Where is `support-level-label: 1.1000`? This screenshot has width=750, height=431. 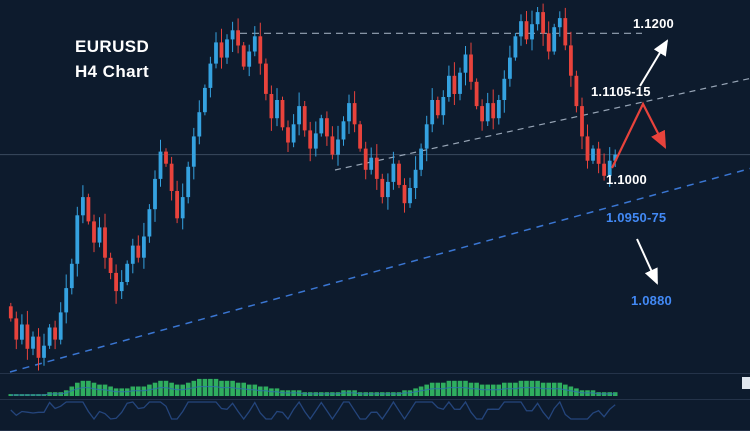 support-level-label: 1.1000 is located at coordinates (626, 179).